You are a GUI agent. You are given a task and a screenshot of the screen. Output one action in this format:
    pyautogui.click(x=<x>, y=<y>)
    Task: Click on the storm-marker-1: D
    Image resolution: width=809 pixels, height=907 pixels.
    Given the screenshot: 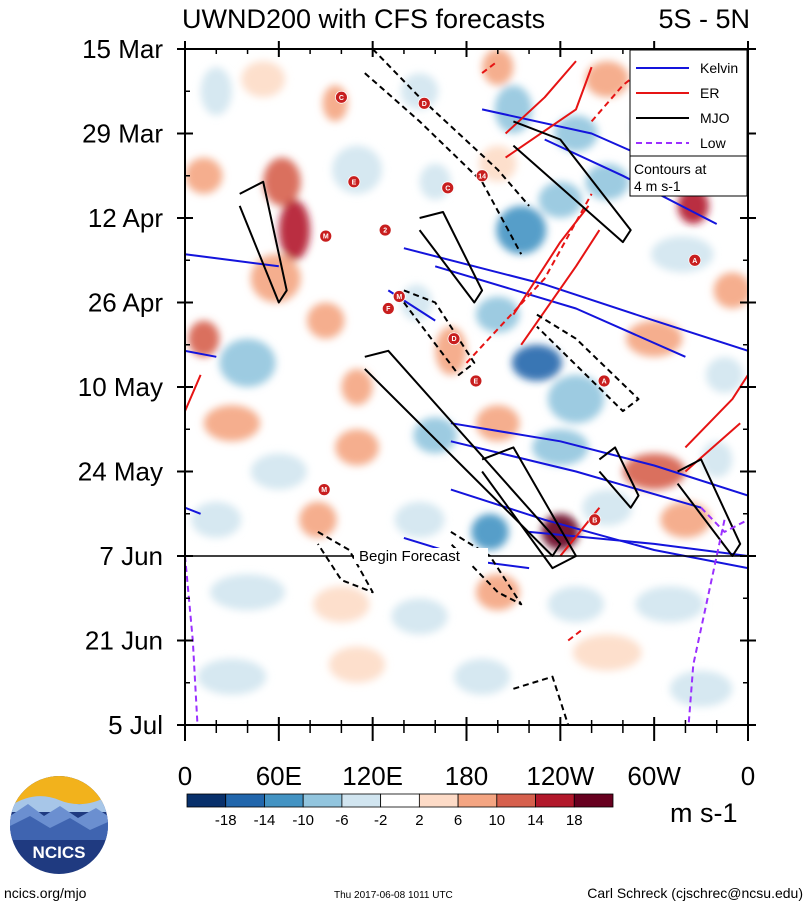 What is the action you would take?
    pyautogui.click(x=424, y=103)
    